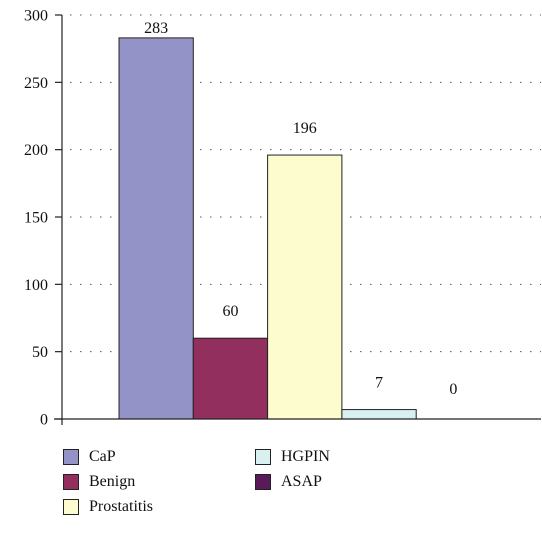 The width and height of the screenshot is (542, 534). Describe the element at coordinates (379, 414) in the screenshot. I see `bar-hgpin` at that location.